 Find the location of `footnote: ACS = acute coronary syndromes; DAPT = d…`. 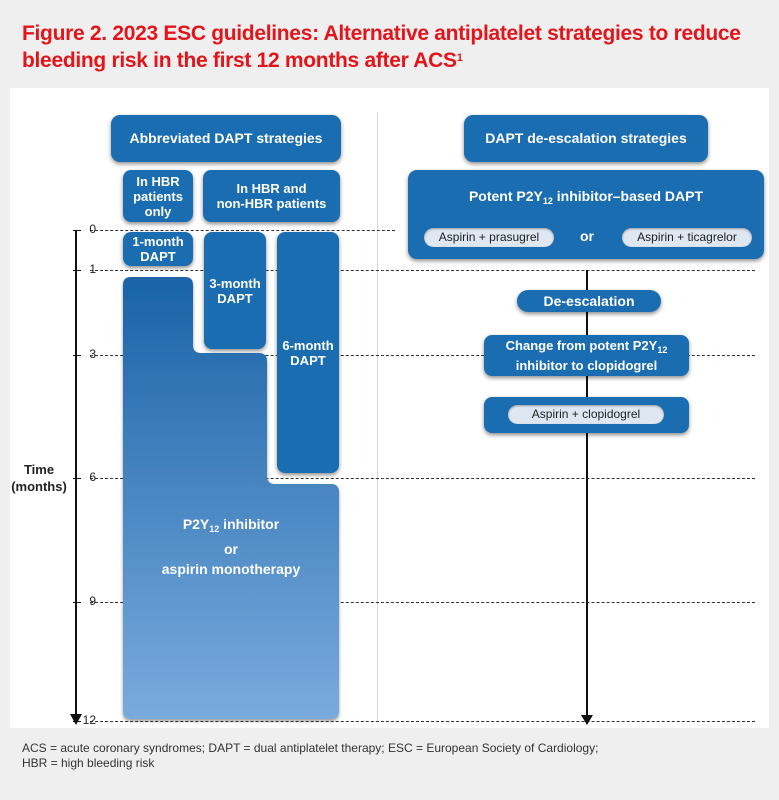

footnote: ACS = acute coronary syndromes; DAPT = d… is located at coordinates (392, 756).